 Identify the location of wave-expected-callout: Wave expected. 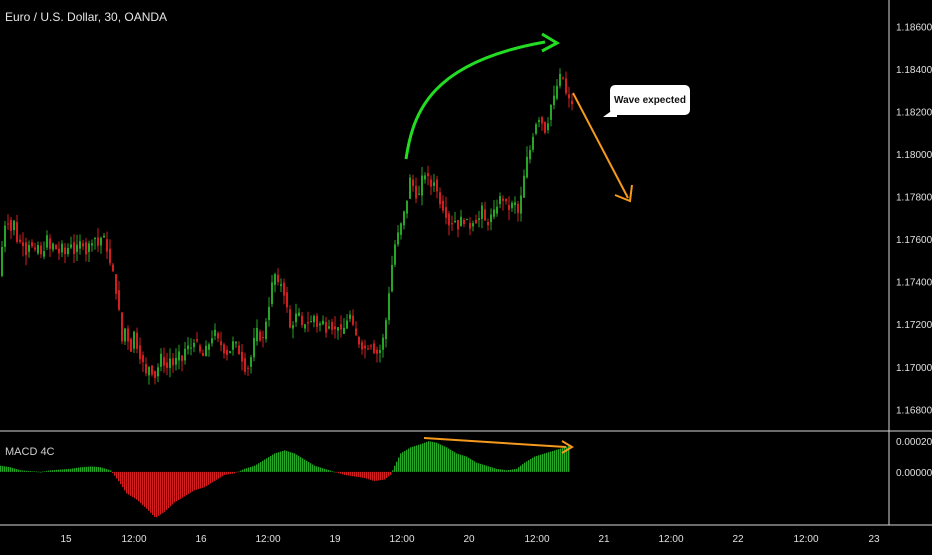
(650, 100).